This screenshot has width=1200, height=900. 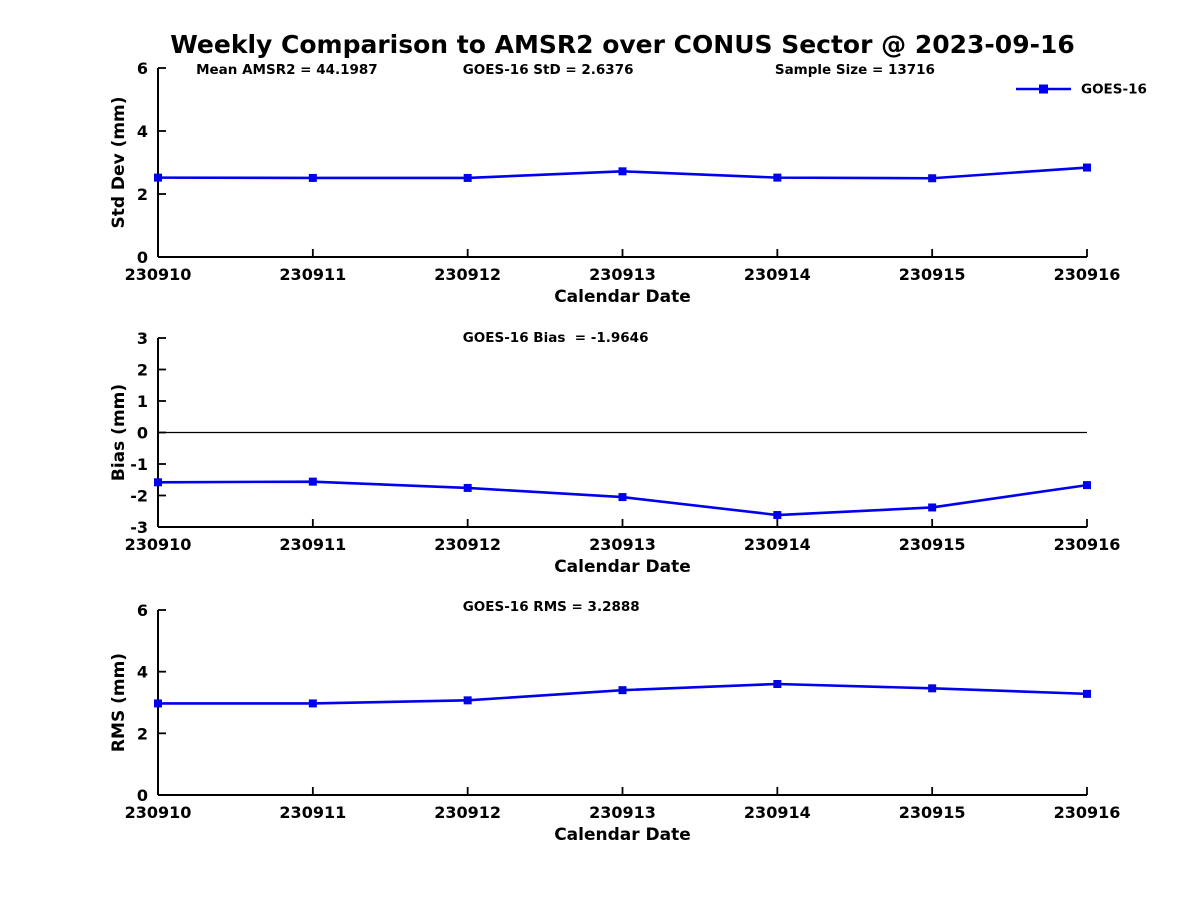 I want to click on y-tick-label: 1, so click(x=142, y=401).